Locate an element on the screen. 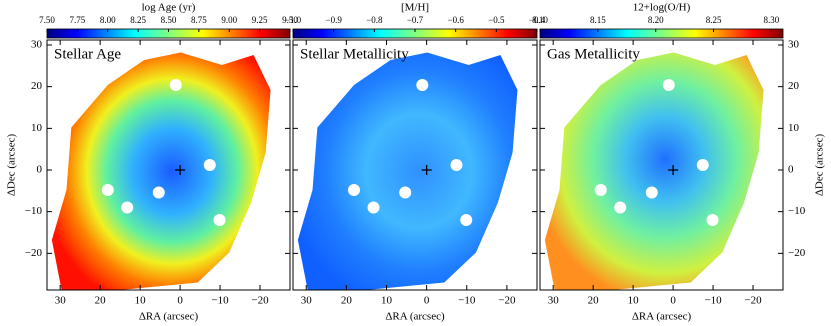  colorbar-tick-label: 8.15 is located at coordinates (598, 20).